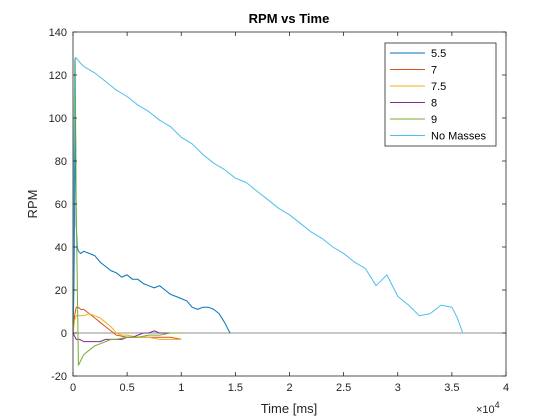 Image resolution: width=560 pixels, height=420 pixels. What do you see at coordinates (61, 205) in the screenshot?
I see `y-tick-label: 60` at bounding box center [61, 205].